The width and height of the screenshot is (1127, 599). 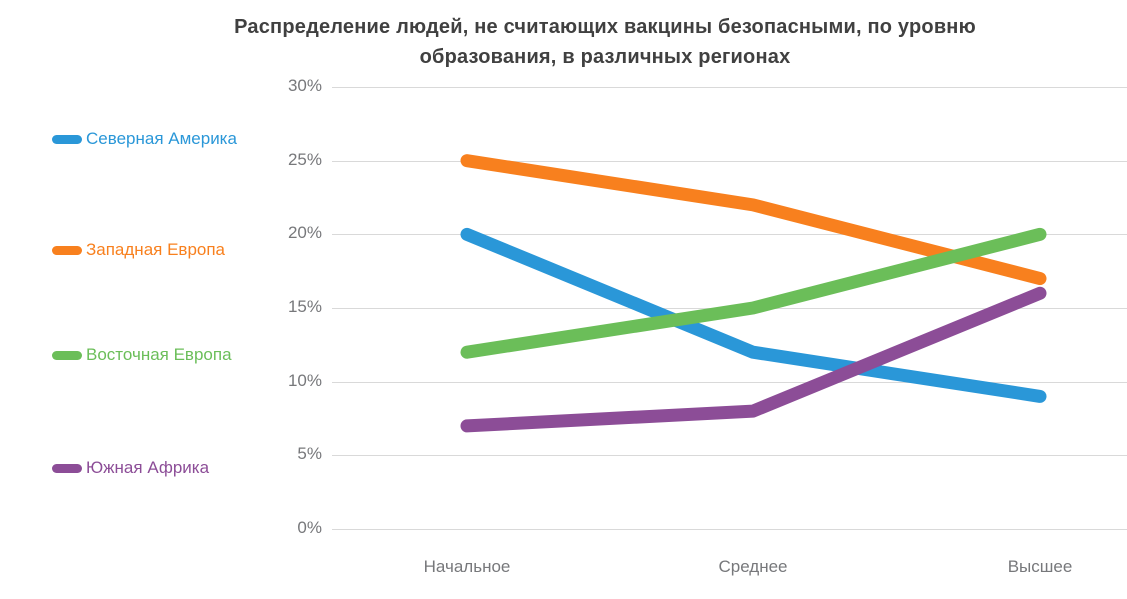 What do you see at coordinates (304, 85) in the screenshot?
I see `y-axis-tick-label: 30%` at bounding box center [304, 85].